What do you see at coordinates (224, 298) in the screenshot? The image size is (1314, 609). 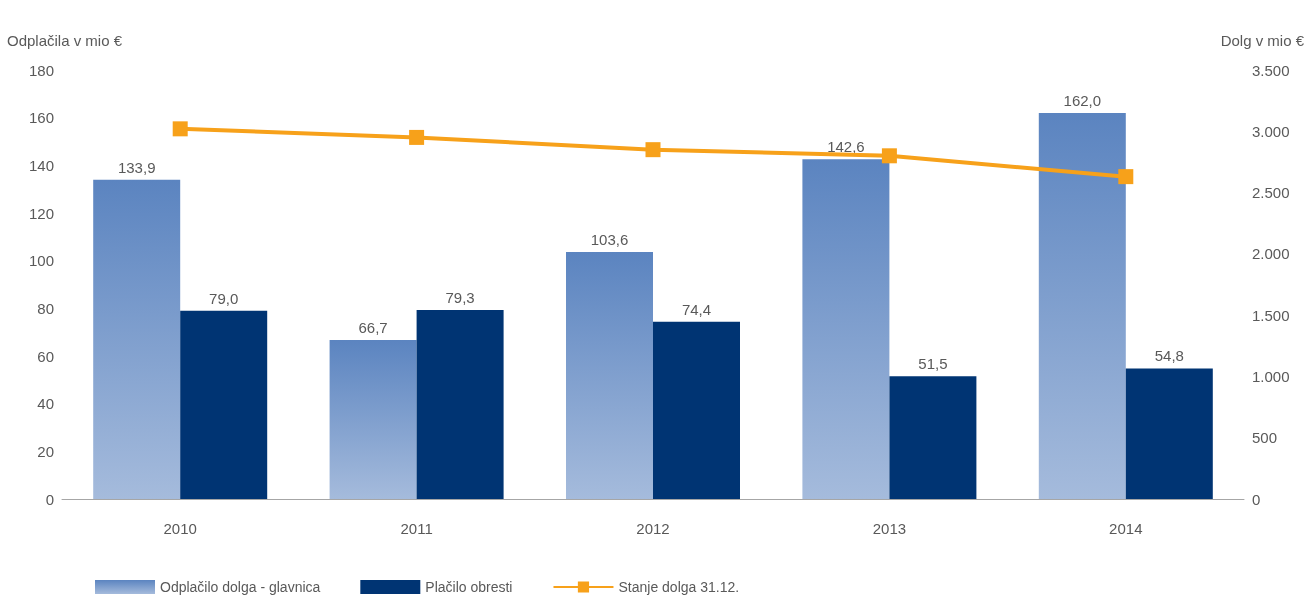 I see `data-label: 79,0` at bounding box center [224, 298].